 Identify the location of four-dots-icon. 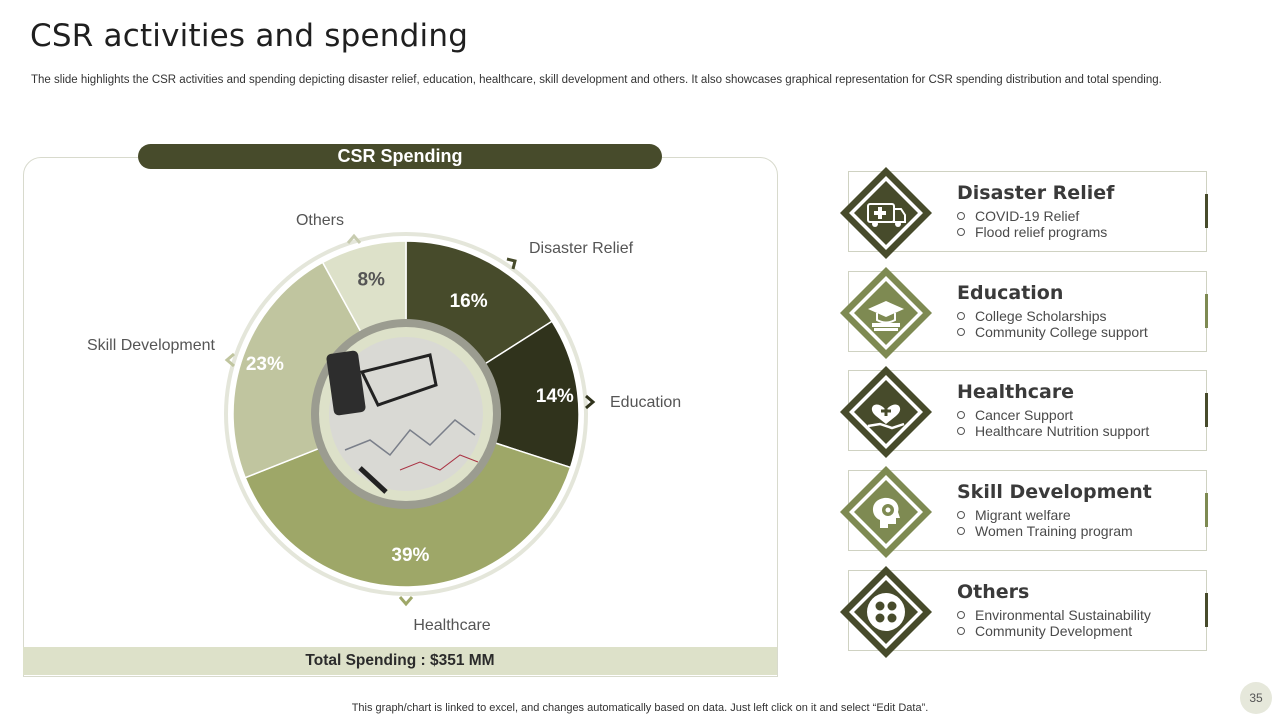
(886, 612).